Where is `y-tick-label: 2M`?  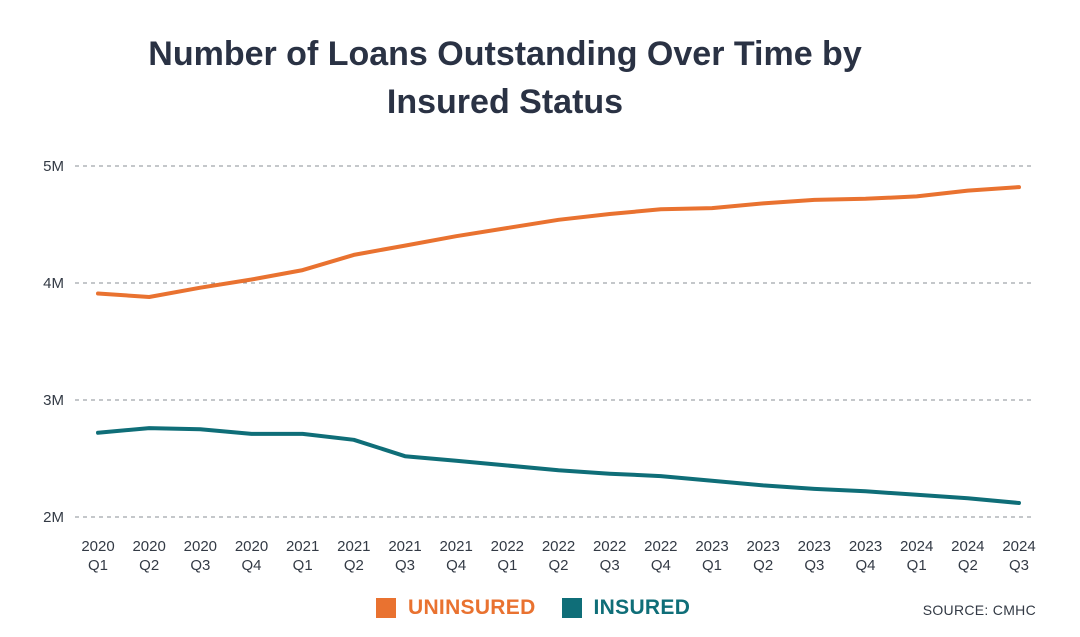
y-tick-label: 2M is located at coordinates (53, 517).